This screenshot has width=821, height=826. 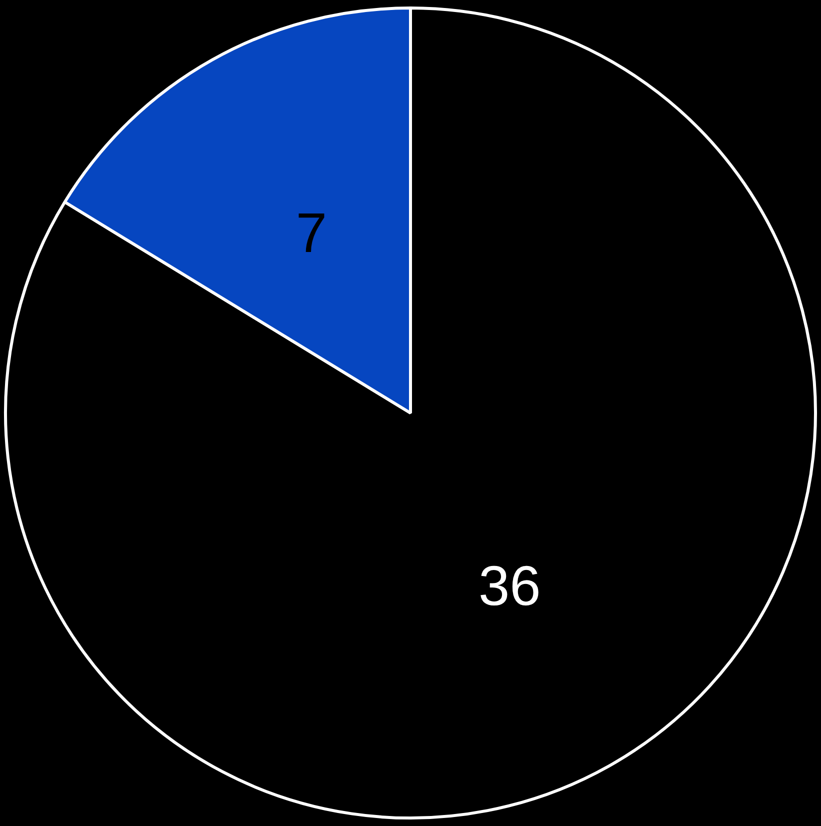 What do you see at coordinates (509, 586) in the screenshot?
I see `data-label: 36` at bounding box center [509, 586].